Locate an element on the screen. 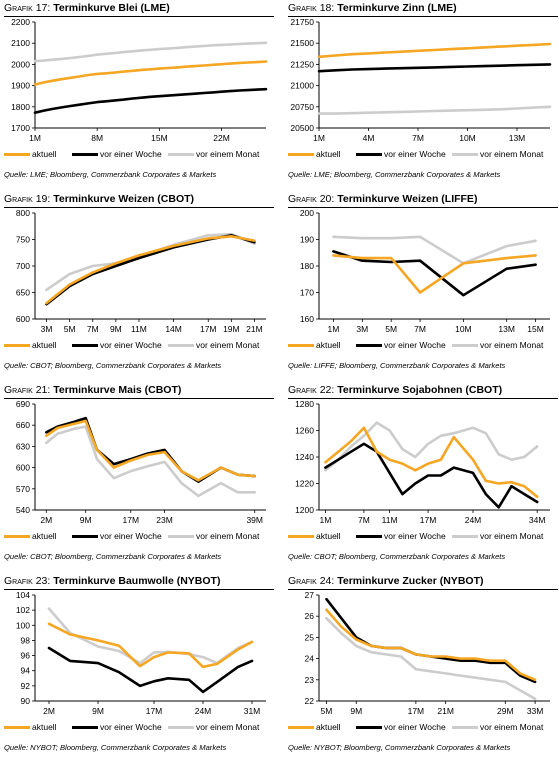 This screenshot has height=766, width=559. y-tick-label: 21750 is located at coordinates (302, 22).